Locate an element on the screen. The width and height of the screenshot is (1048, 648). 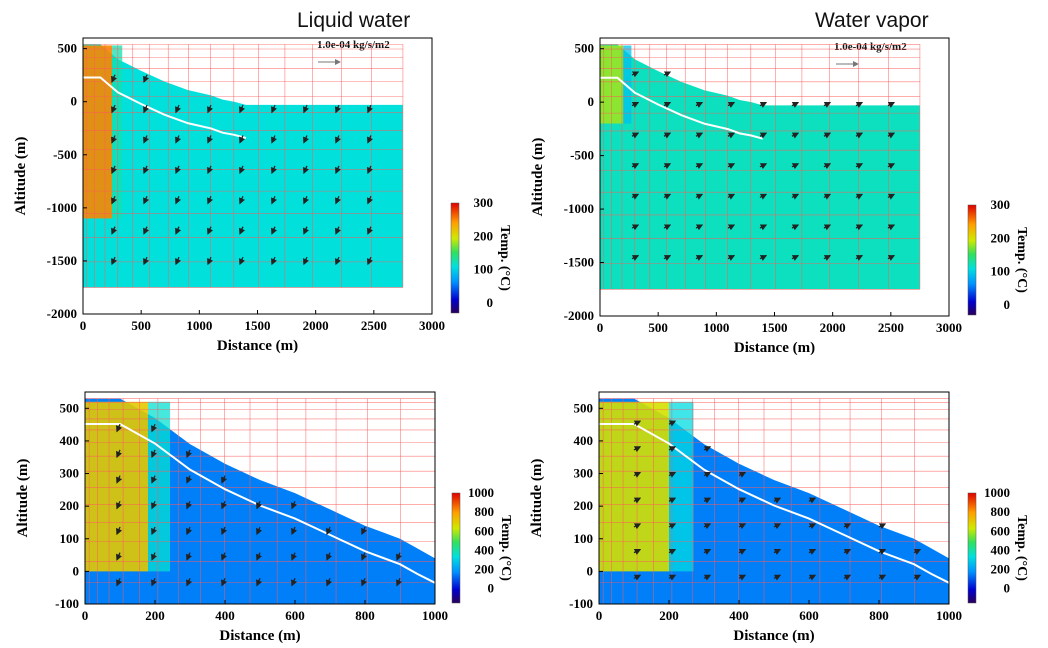
colorbar-tick-label: 300 is located at coordinates (1001, 204).